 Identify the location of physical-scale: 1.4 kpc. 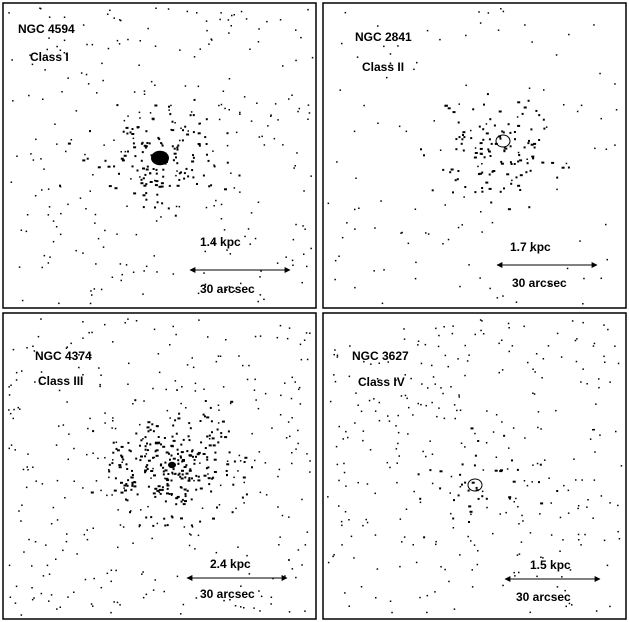
(220, 242).